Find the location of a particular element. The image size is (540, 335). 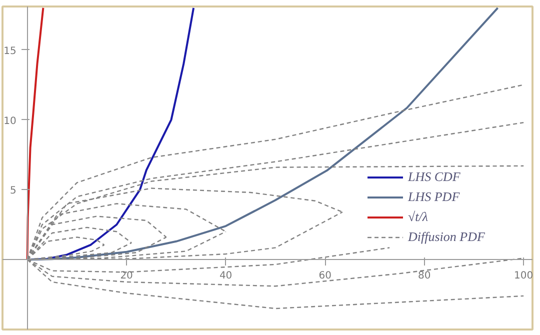

y-tick-label: 15 is located at coordinates (10, 51).